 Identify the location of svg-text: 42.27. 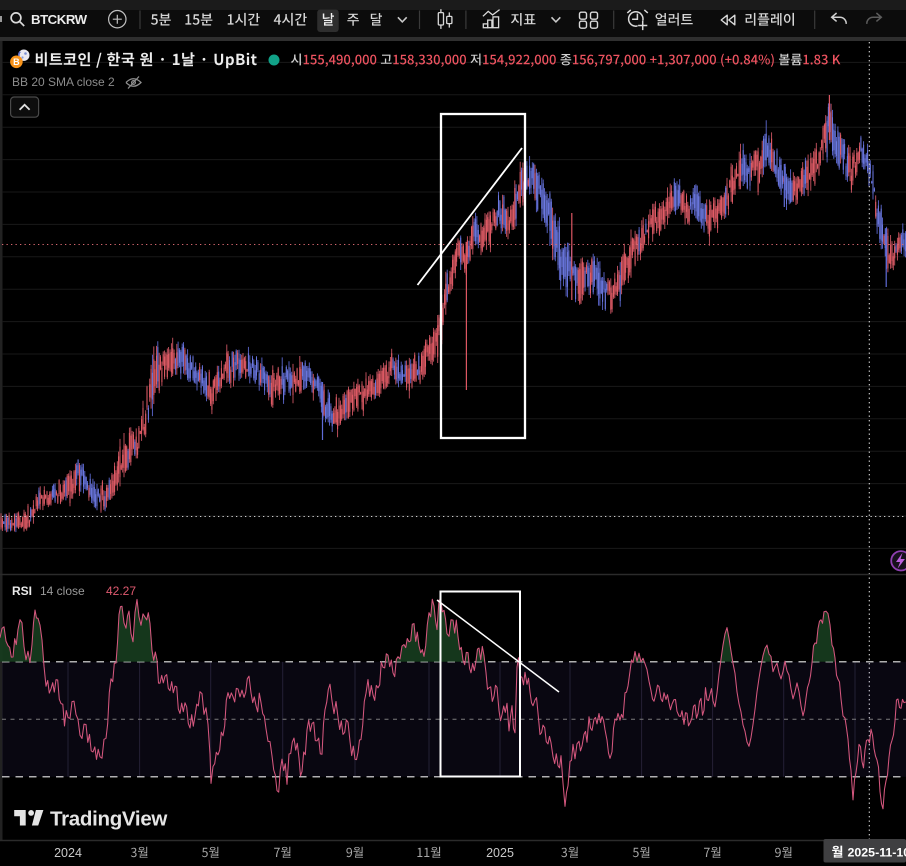
(121, 591).